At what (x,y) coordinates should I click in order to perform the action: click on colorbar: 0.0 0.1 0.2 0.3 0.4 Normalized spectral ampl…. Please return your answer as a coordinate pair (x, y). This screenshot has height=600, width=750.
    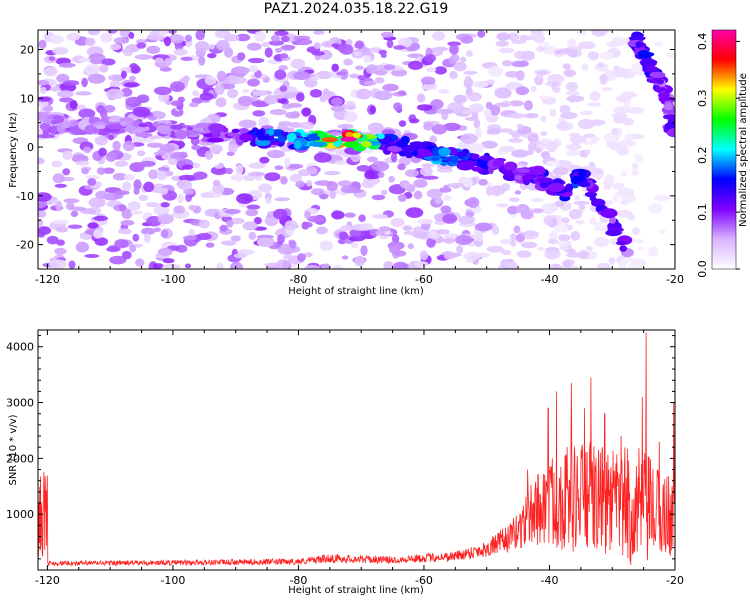
    Looking at the image, I should click on (722, 153).